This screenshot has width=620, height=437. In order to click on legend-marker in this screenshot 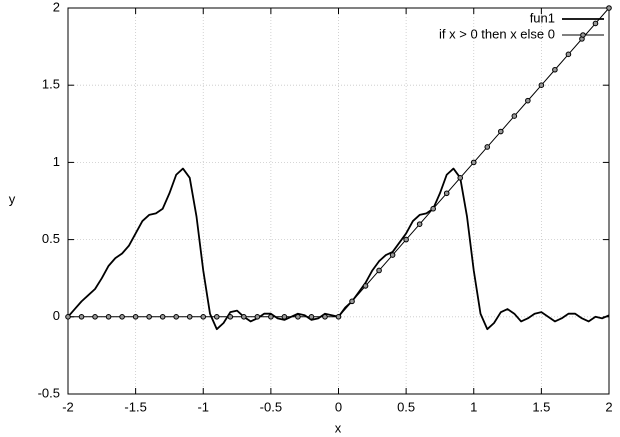, I will do `click(583, 35)`.